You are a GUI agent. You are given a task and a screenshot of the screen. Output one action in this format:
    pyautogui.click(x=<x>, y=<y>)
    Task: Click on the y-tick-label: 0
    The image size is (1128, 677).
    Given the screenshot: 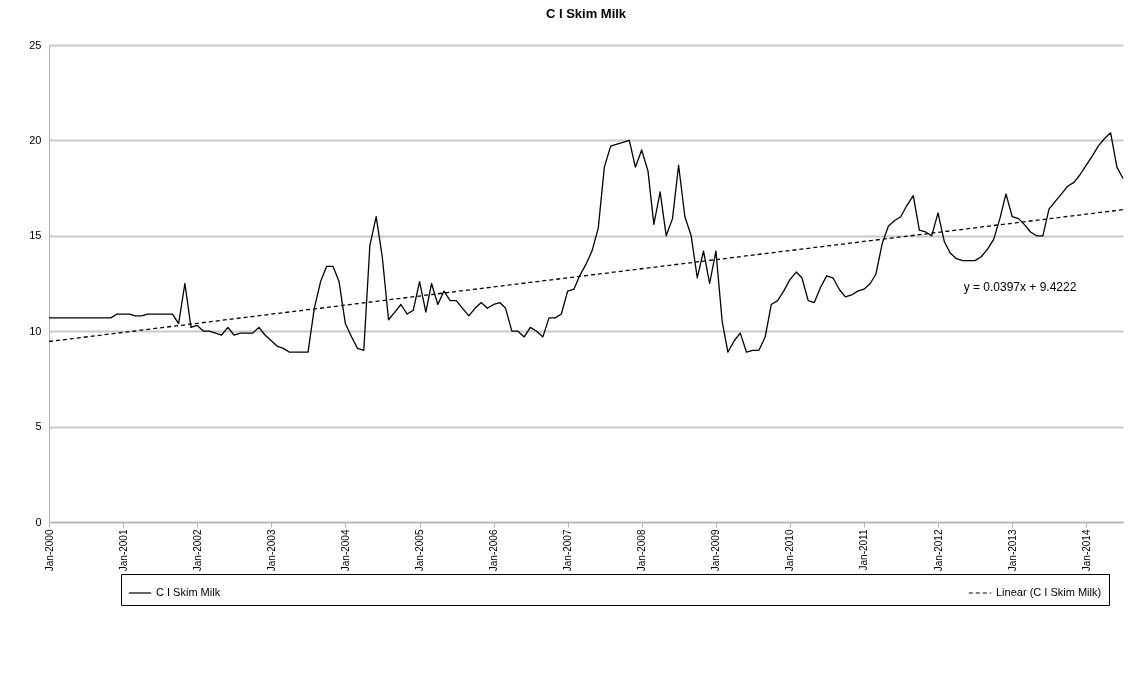 What is the action you would take?
    pyautogui.click(x=38, y=521)
    